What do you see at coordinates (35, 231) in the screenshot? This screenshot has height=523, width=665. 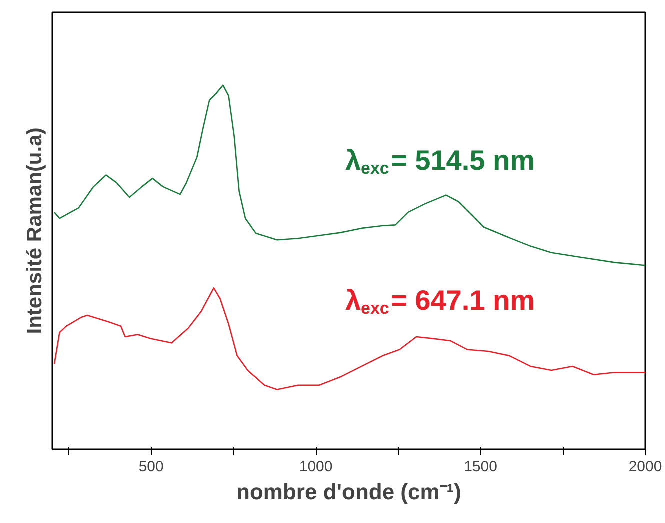 I see `y-axis-title: Intensité Raman(u.a)` at bounding box center [35, 231].